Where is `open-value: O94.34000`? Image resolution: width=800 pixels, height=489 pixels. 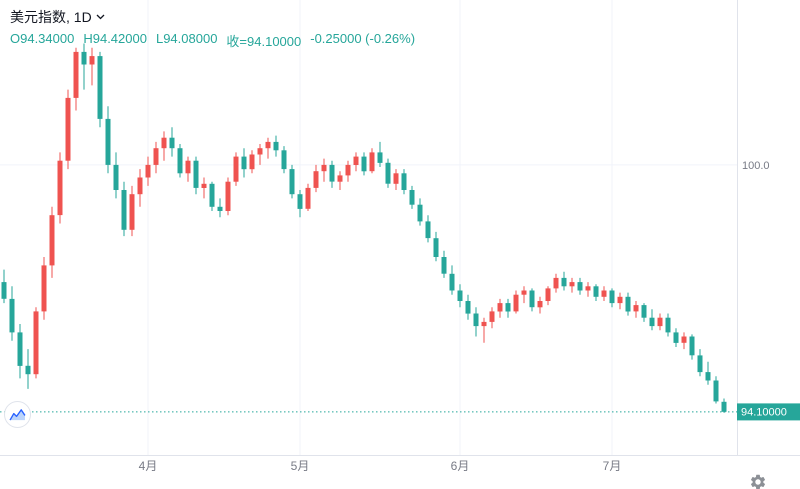
open-value: O94.34000 is located at coordinates (42, 38).